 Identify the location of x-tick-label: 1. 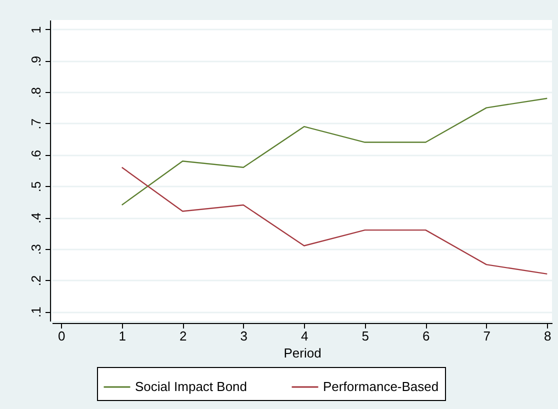
(122, 336).